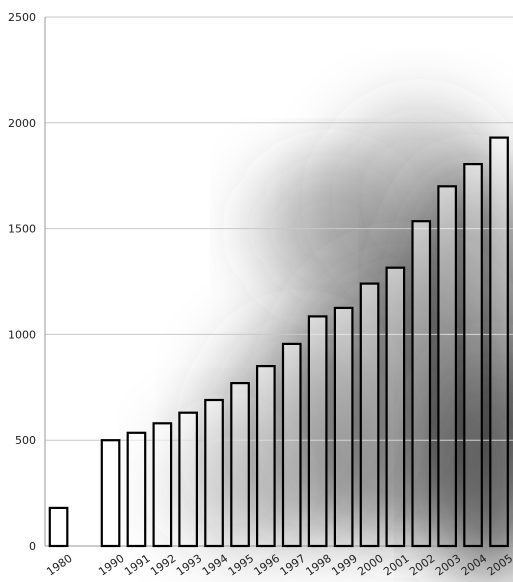 The image size is (513, 582). I want to click on x-tick-label: 2000, so click(370, 565).